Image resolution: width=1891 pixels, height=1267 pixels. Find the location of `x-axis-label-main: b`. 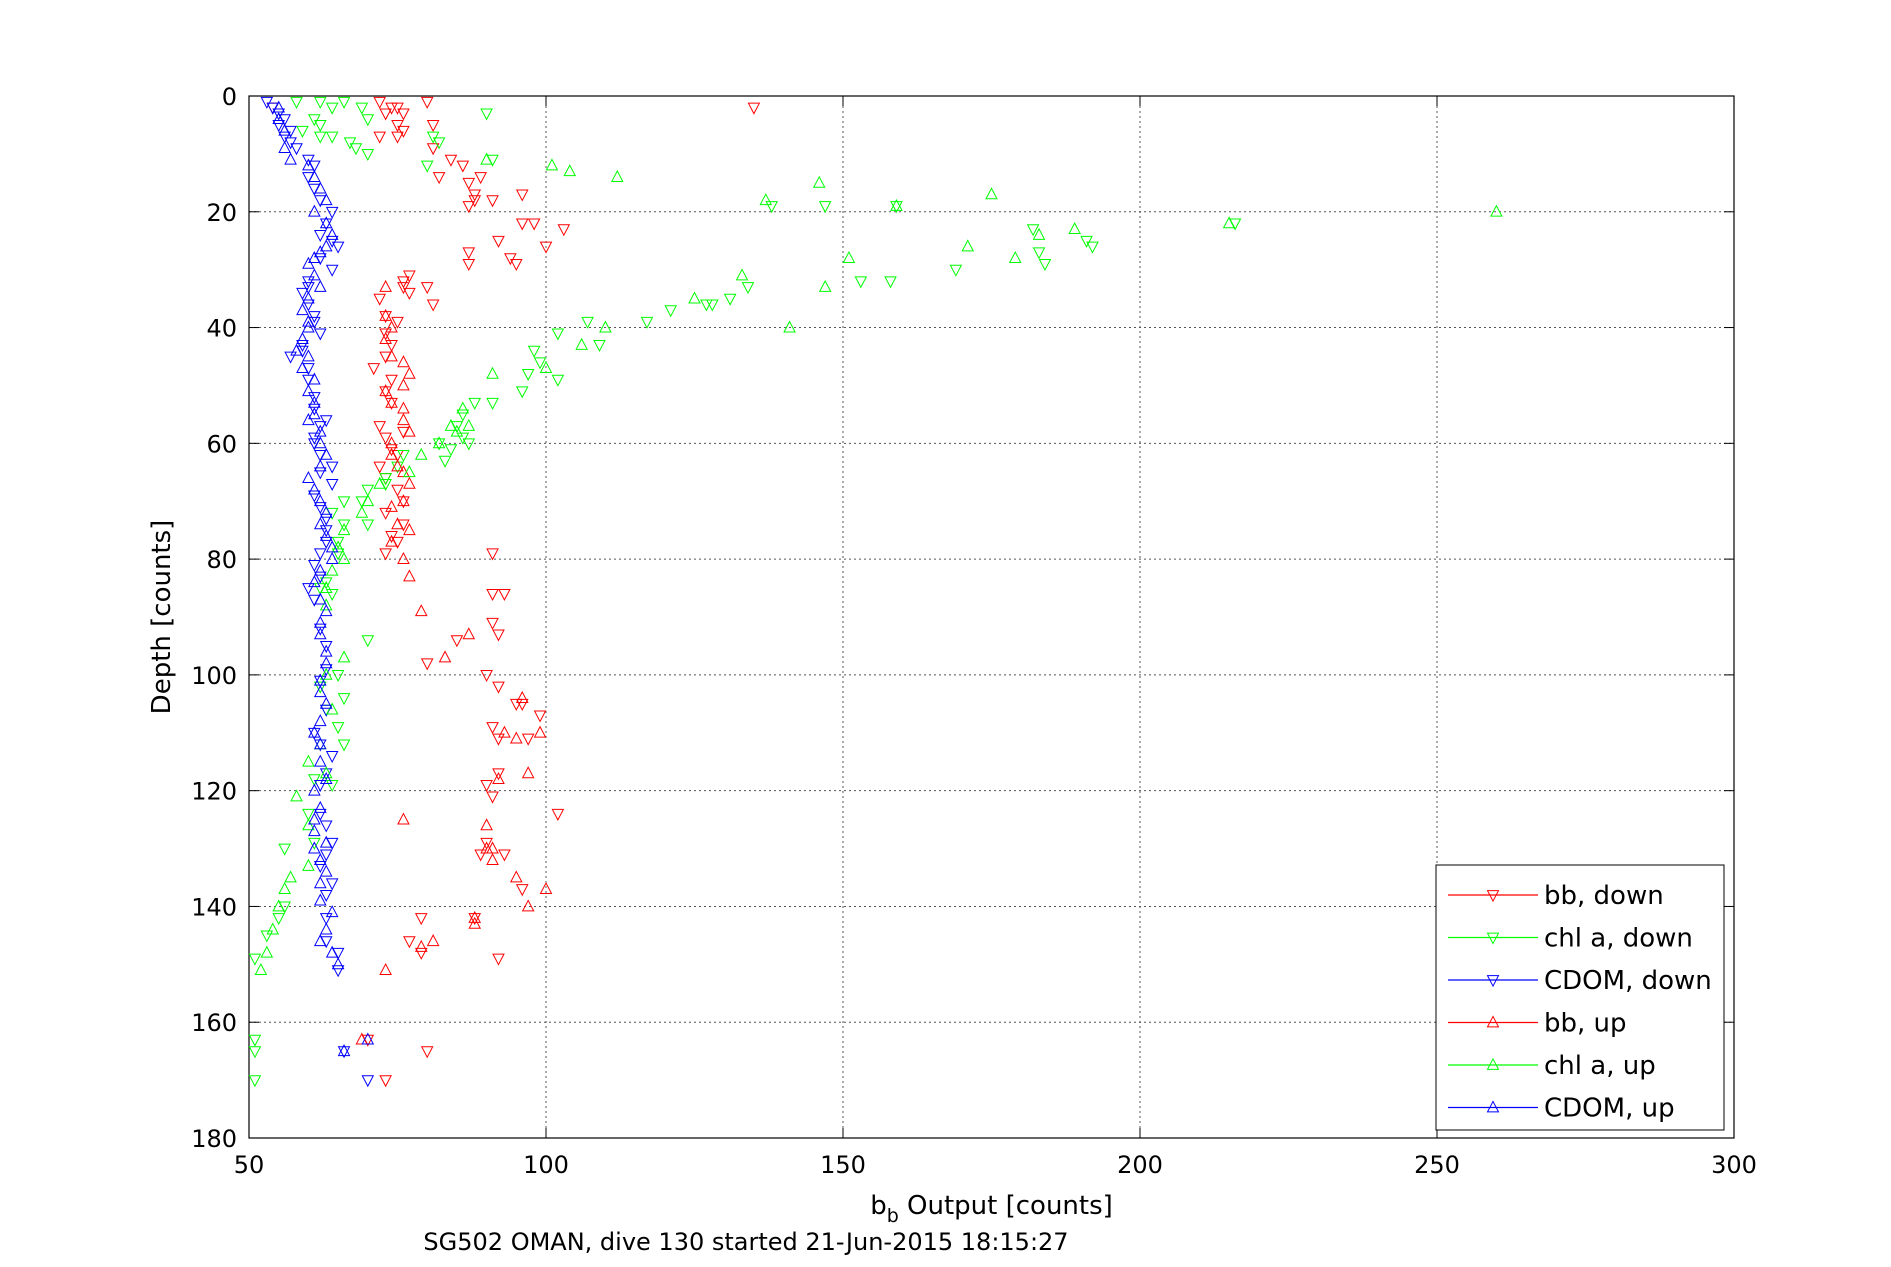

x-axis-label-main: b is located at coordinates (878, 1206).